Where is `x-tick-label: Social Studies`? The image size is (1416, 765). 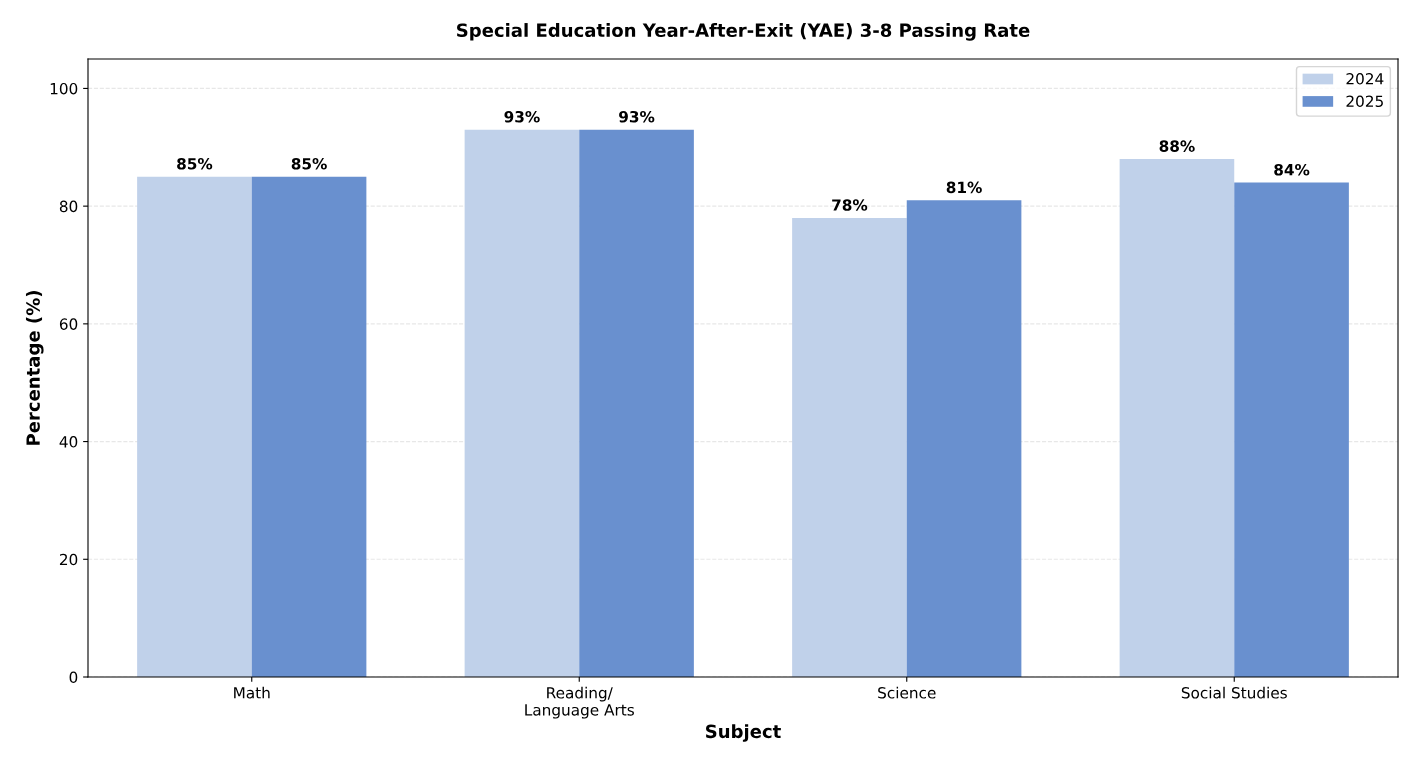 x-tick-label: Social Studies is located at coordinates (1234, 692).